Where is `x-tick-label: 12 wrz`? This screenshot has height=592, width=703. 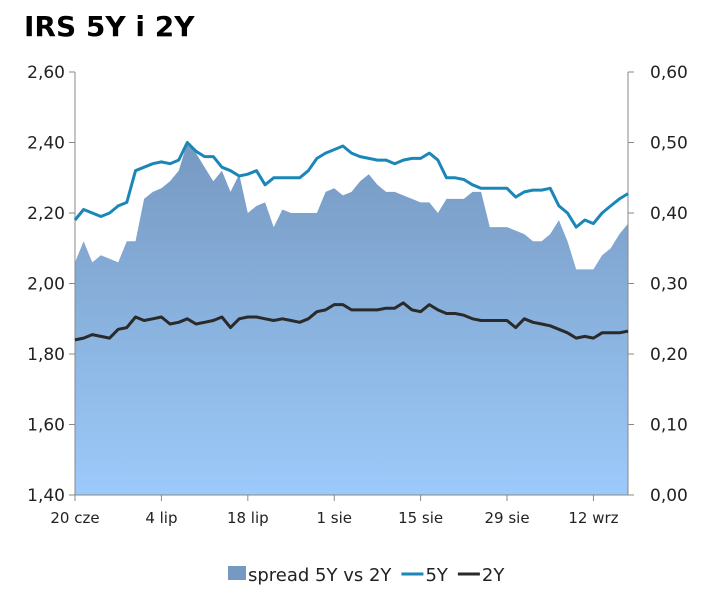
x-tick-label: 12 wrz is located at coordinates (593, 518).